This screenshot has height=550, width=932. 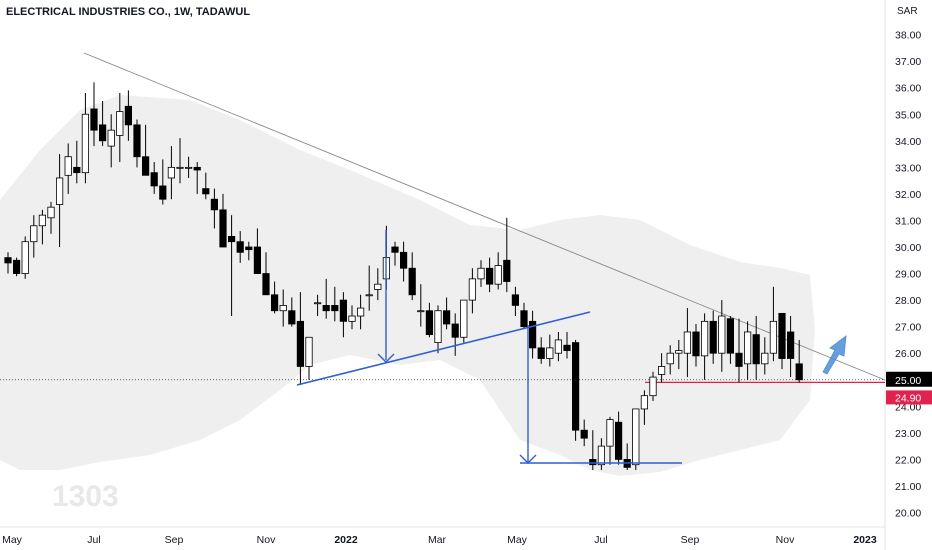 What do you see at coordinates (908, 168) in the screenshot?
I see `y-tick-label: 33.00` at bounding box center [908, 168].